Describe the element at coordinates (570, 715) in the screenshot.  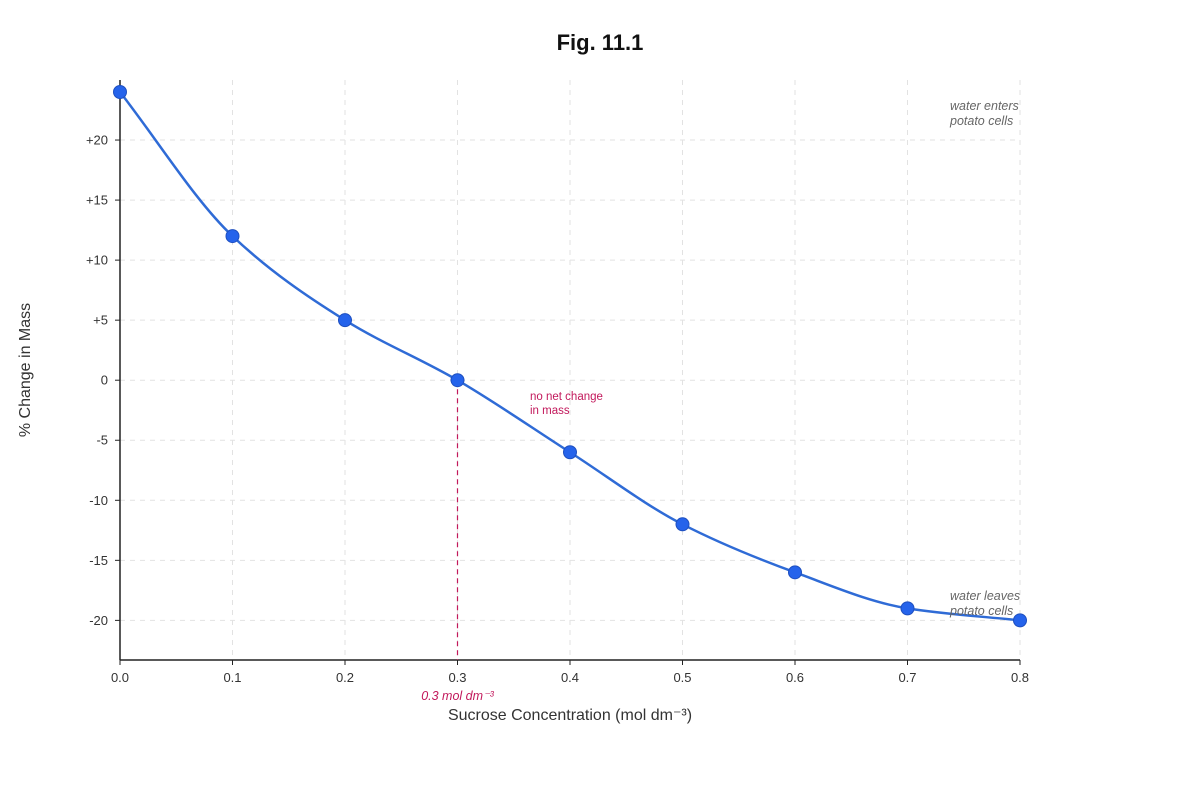
I see `x-axis-label: Sucrose Concentration (mol dm⁻³)` at that location.